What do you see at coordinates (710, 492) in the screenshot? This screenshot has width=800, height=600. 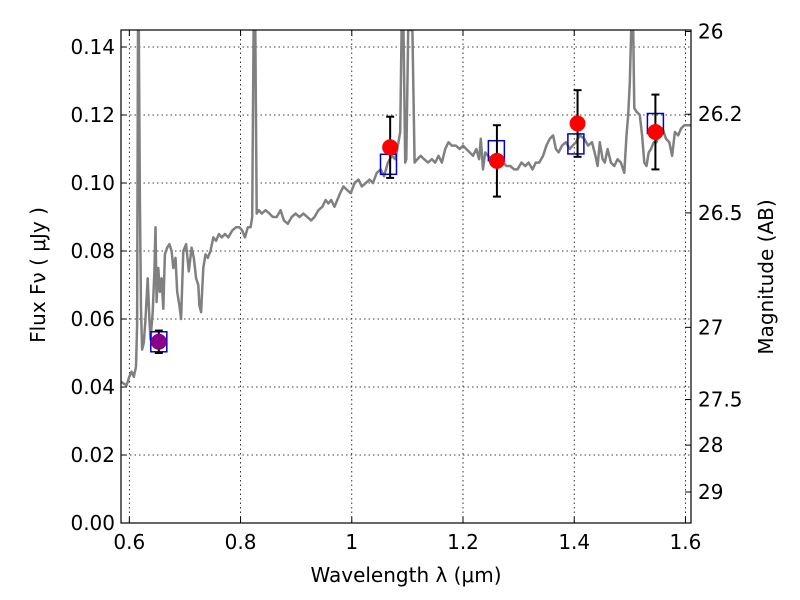 I see `right-tick-label: 29` at bounding box center [710, 492].